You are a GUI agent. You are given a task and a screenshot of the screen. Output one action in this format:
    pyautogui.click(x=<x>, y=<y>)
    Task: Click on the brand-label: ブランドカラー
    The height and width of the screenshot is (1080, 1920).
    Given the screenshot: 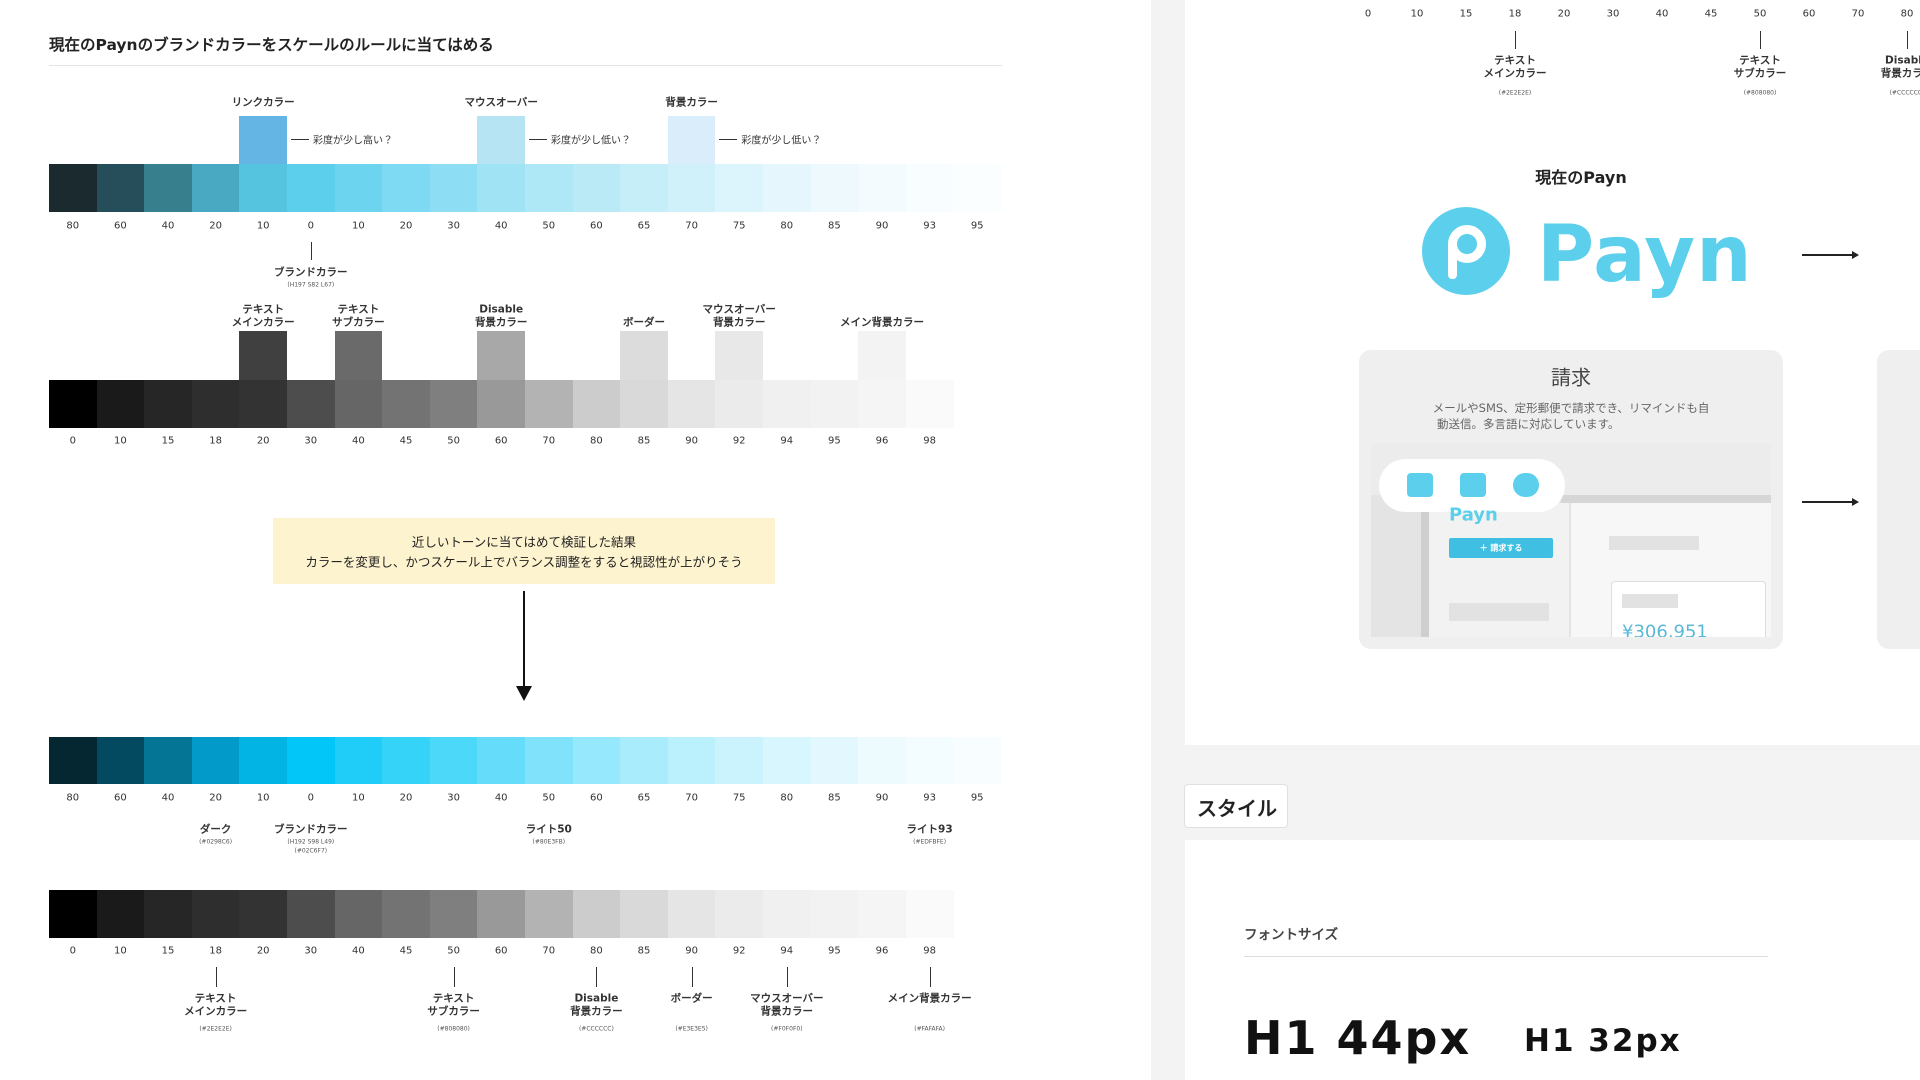 What is the action you would take?
    pyautogui.click(x=311, y=272)
    